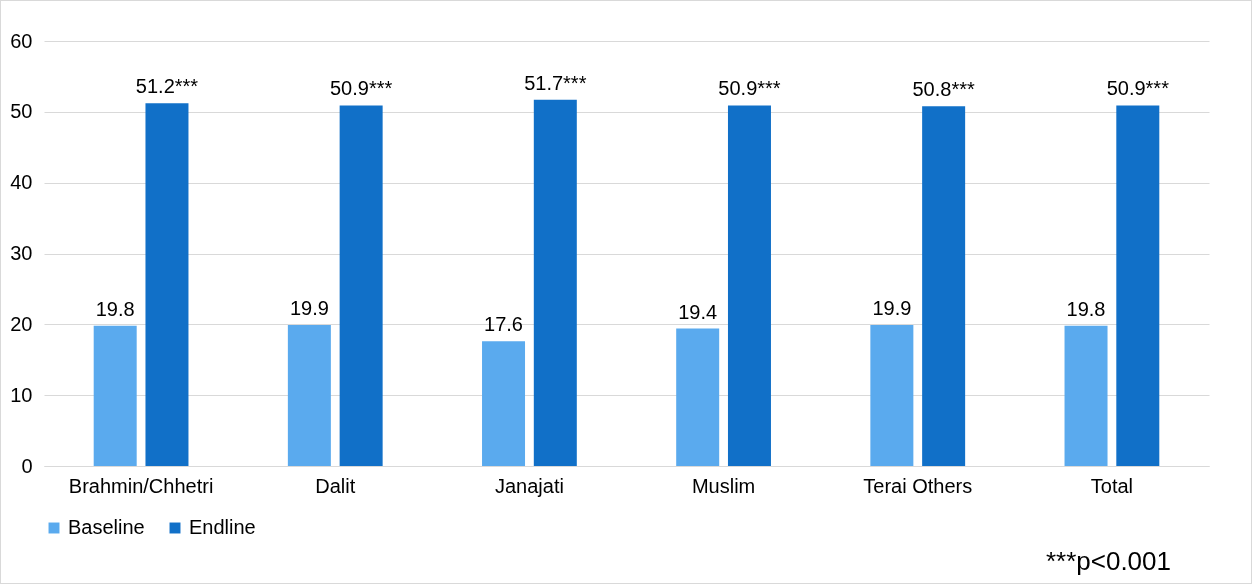 This screenshot has width=1252, height=584. I want to click on legend-label: Endline, so click(222, 527).